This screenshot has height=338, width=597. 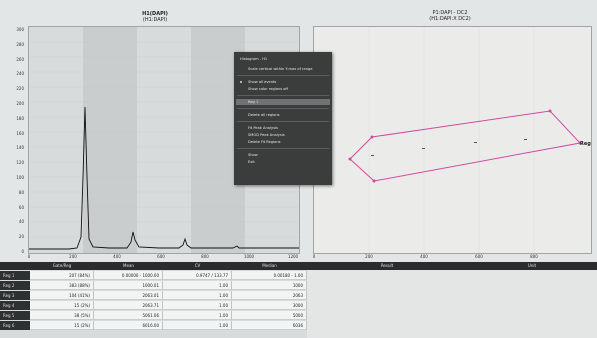 What do you see at coordinates (21, 192) in the screenshot?
I see `histogram-y-tick: 80` at bounding box center [21, 192].